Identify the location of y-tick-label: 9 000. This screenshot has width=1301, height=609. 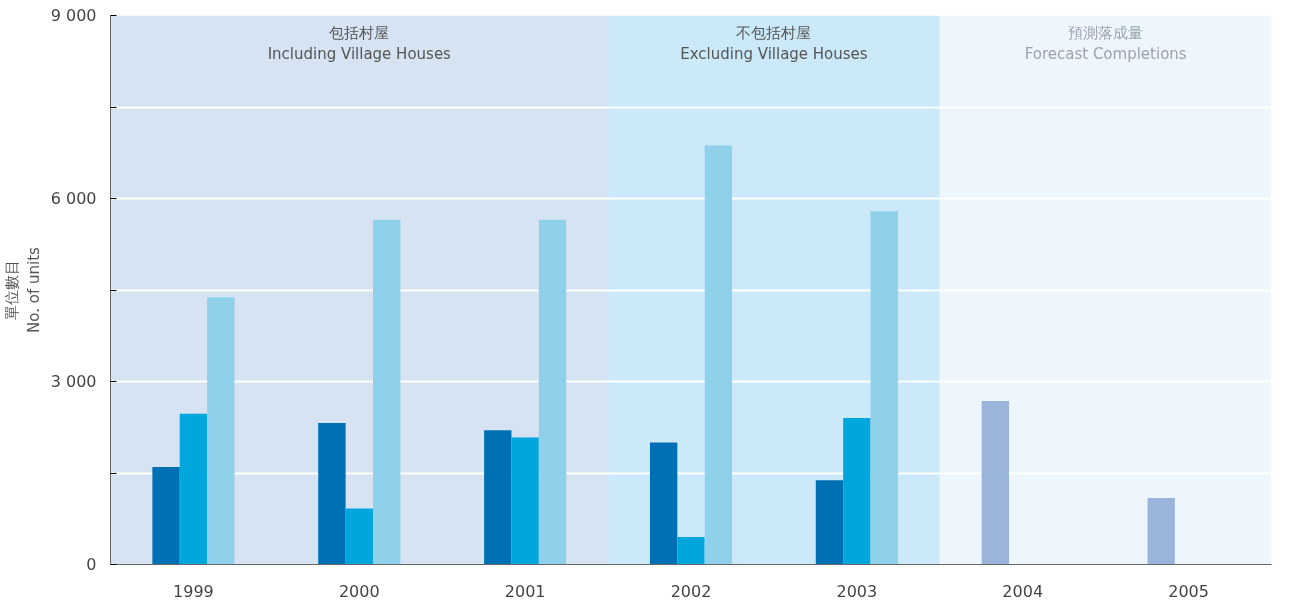
(73, 15).